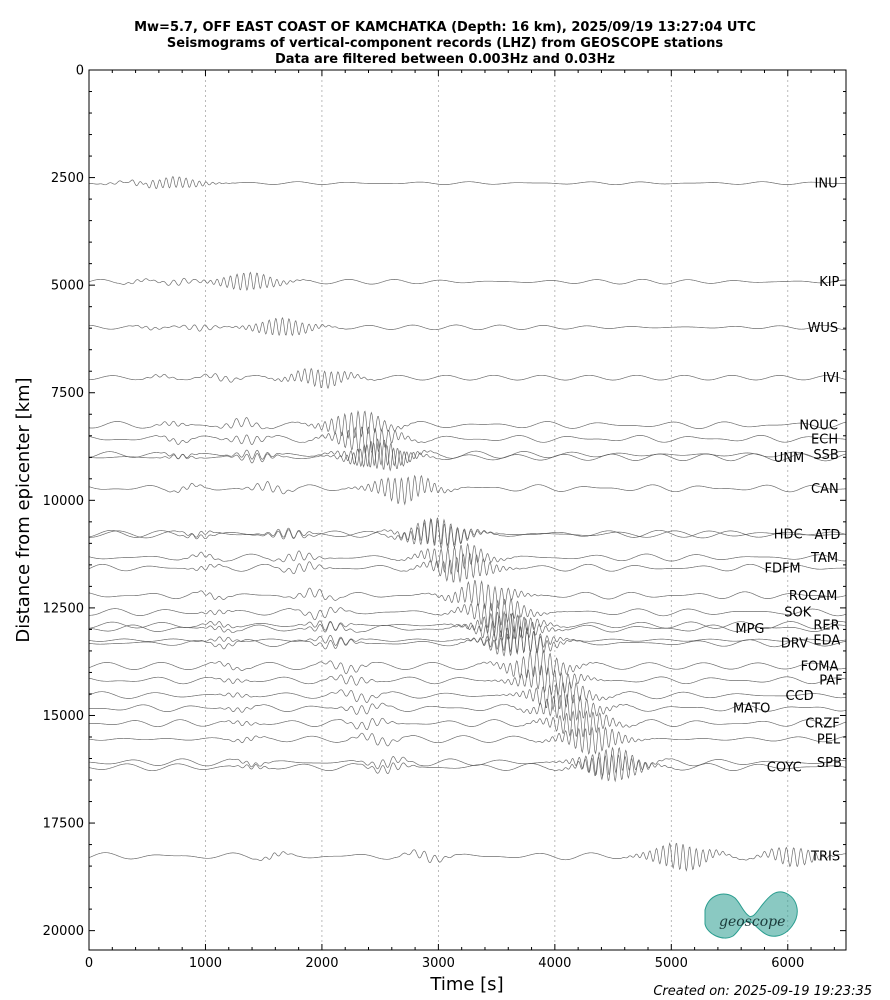 The height and width of the screenshot is (1000, 890). What do you see at coordinates (67, 286) in the screenshot?
I see `y-tick-label: 5000` at bounding box center [67, 286].